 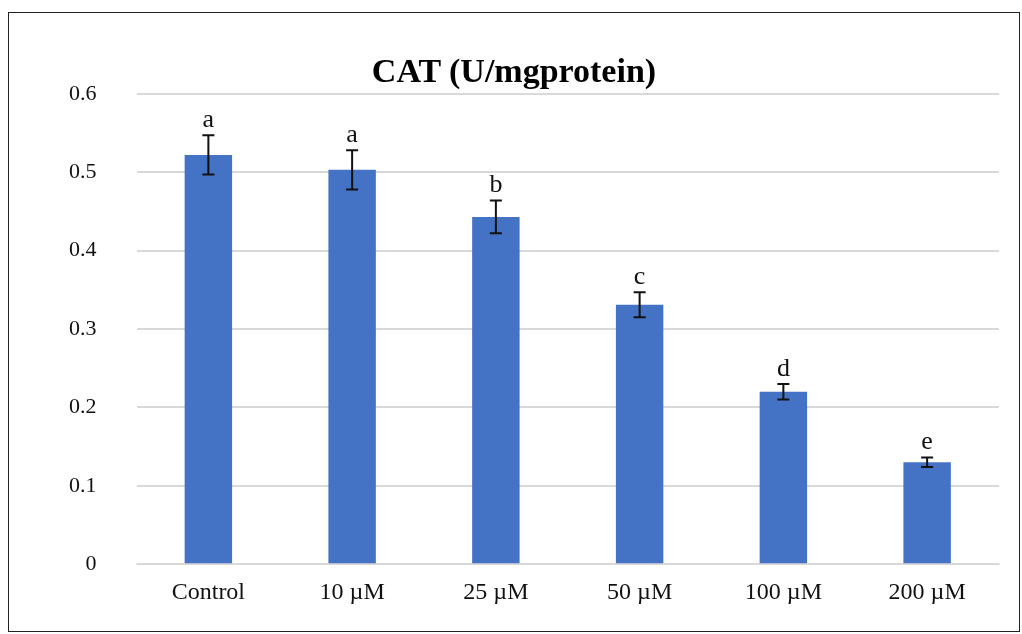 I want to click on y-tick-label: 0.5, so click(x=83, y=170).